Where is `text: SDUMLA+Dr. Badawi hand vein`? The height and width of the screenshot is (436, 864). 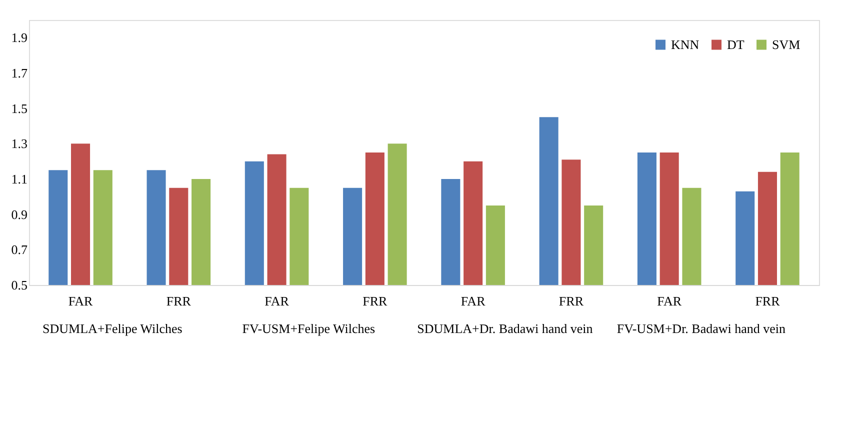 text: SDUMLA+Dr. Badawi hand vein is located at coordinates (505, 328).